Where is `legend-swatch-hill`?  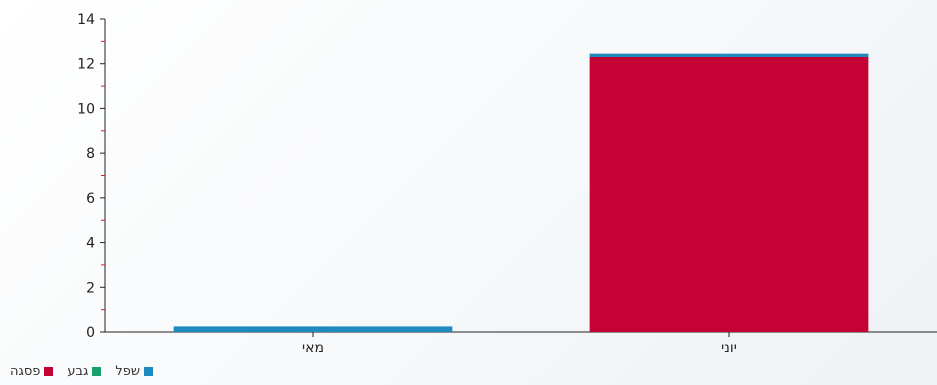 legend-swatch-hill is located at coordinates (97, 371).